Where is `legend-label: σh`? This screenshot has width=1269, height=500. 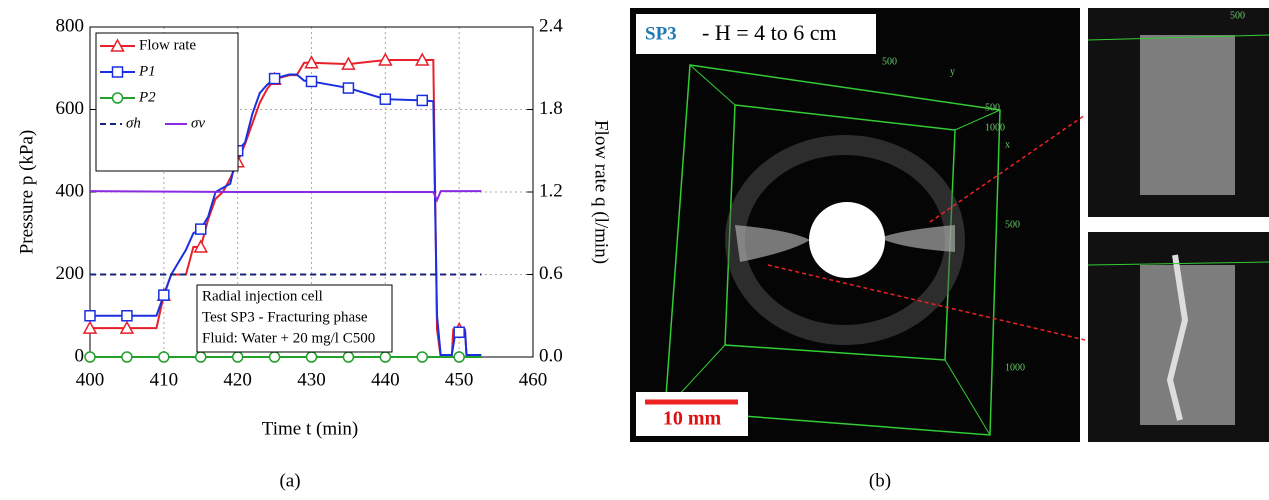
legend-label: σh is located at coordinates (133, 123).